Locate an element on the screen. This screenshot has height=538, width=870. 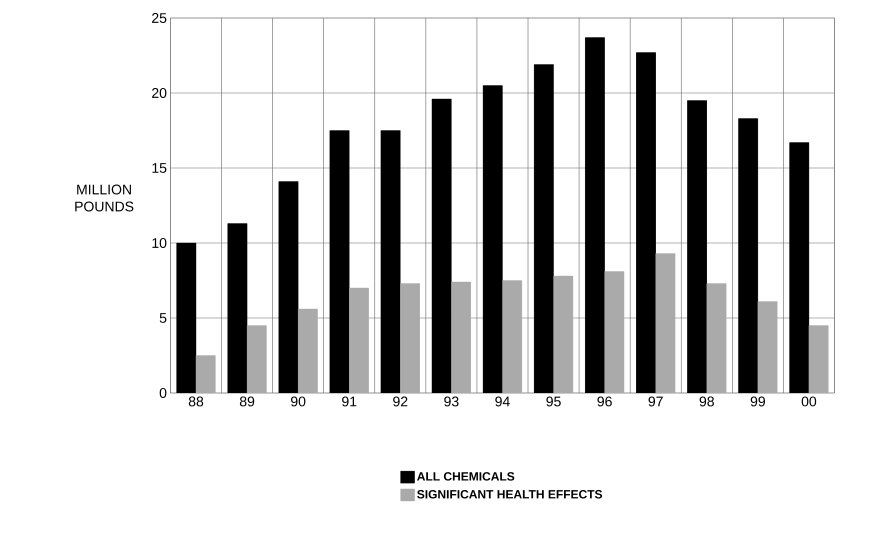
y-tick-label: 10 is located at coordinates (159, 243).